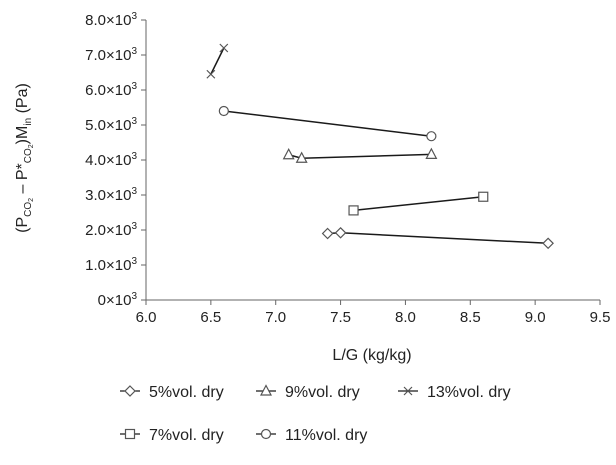 The image size is (616, 465). Describe the element at coordinates (111, 160) in the screenshot. I see `y-tick-label: 4.0×10³` at that location.